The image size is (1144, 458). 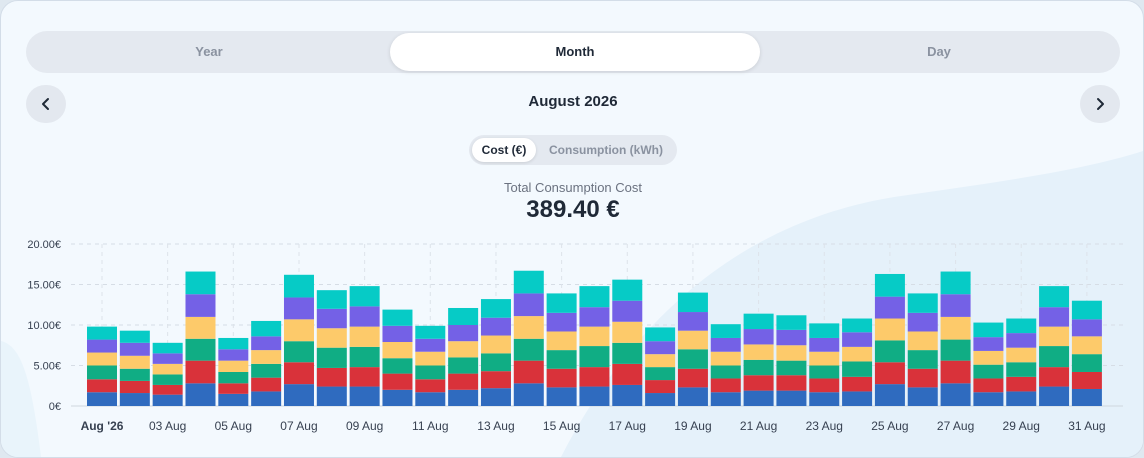 What do you see at coordinates (55, 407) in the screenshot?
I see `y-tick-label: 0€` at bounding box center [55, 407].